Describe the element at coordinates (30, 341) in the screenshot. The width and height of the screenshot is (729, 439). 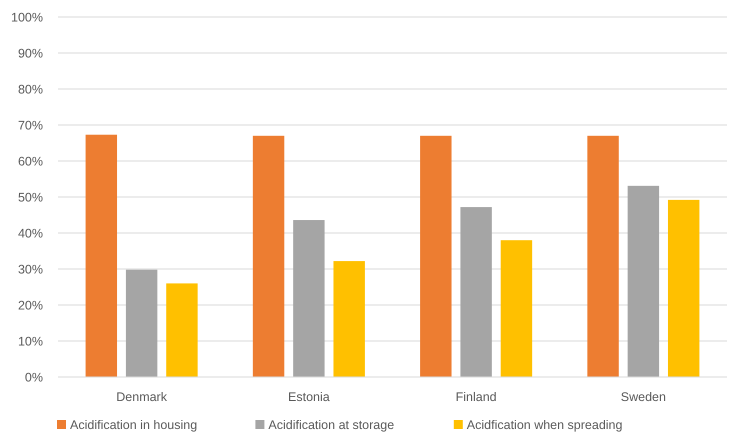
I see `y-tick-label: 10%` at that location.